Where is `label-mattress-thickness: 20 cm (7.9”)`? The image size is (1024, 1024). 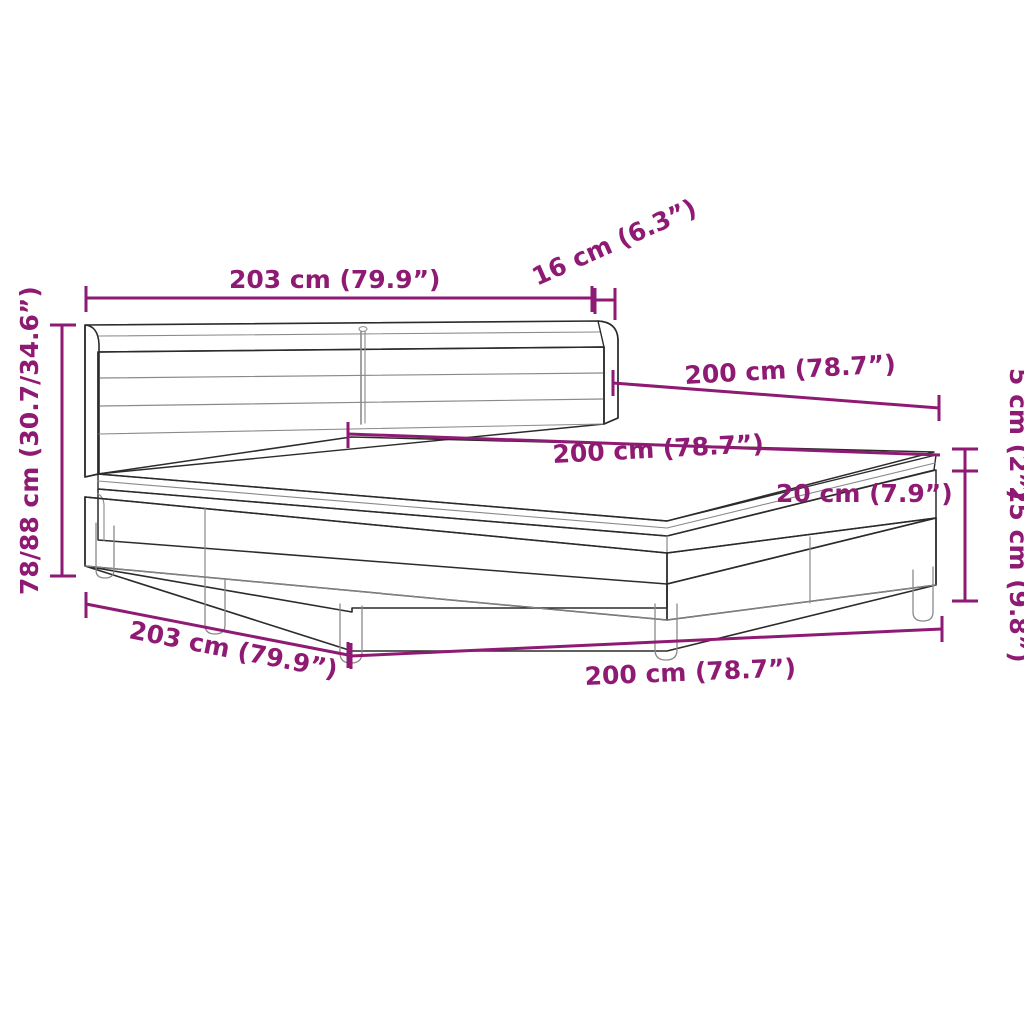 label-mattress-thickness: 20 cm (7.9”) is located at coordinates (864, 493).